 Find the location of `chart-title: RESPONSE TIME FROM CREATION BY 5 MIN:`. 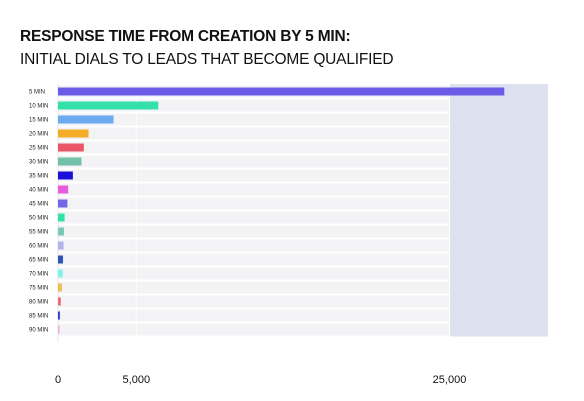

chart-title: RESPONSE TIME FROM CREATION BY 5 MIN: is located at coordinates (185, 36).